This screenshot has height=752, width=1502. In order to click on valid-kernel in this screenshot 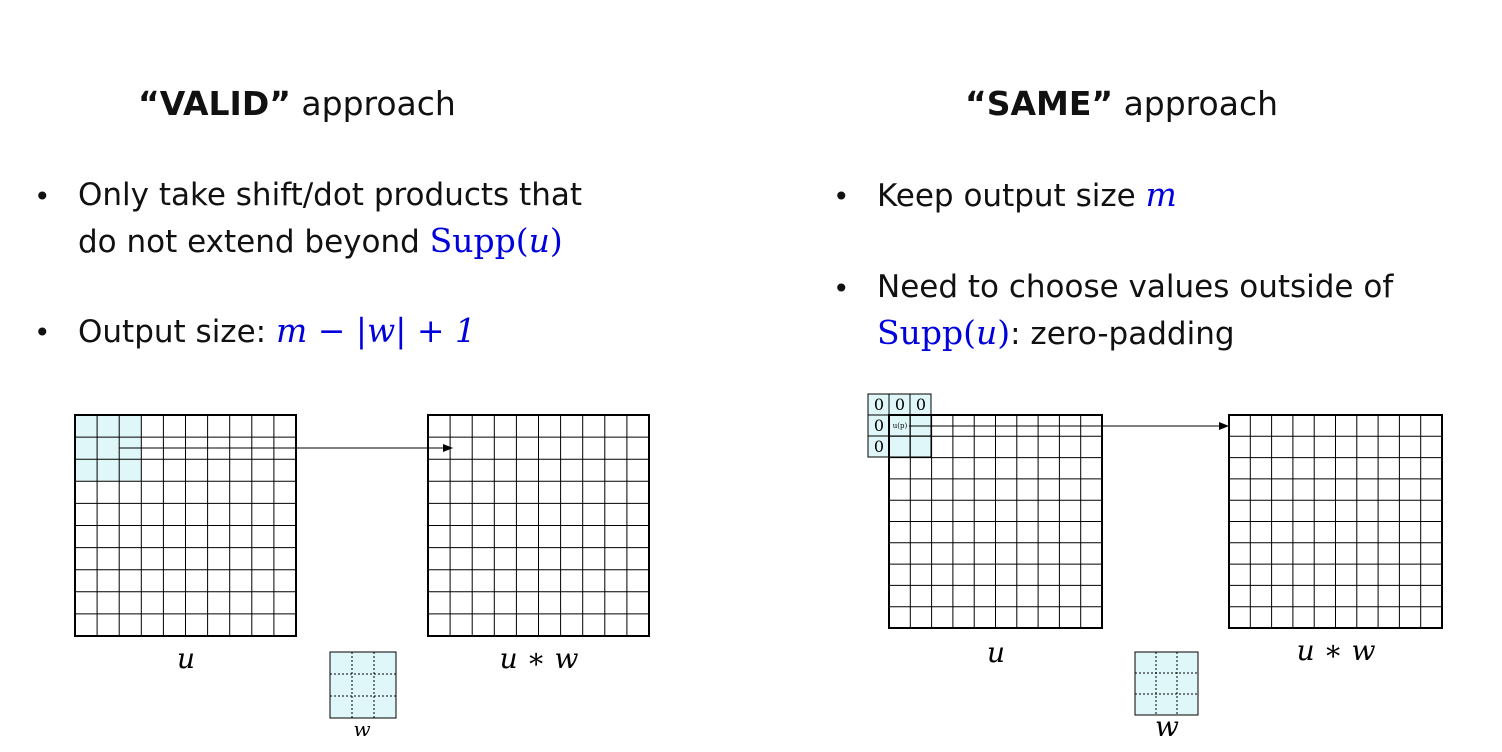, I will do `click(363, 685)`.